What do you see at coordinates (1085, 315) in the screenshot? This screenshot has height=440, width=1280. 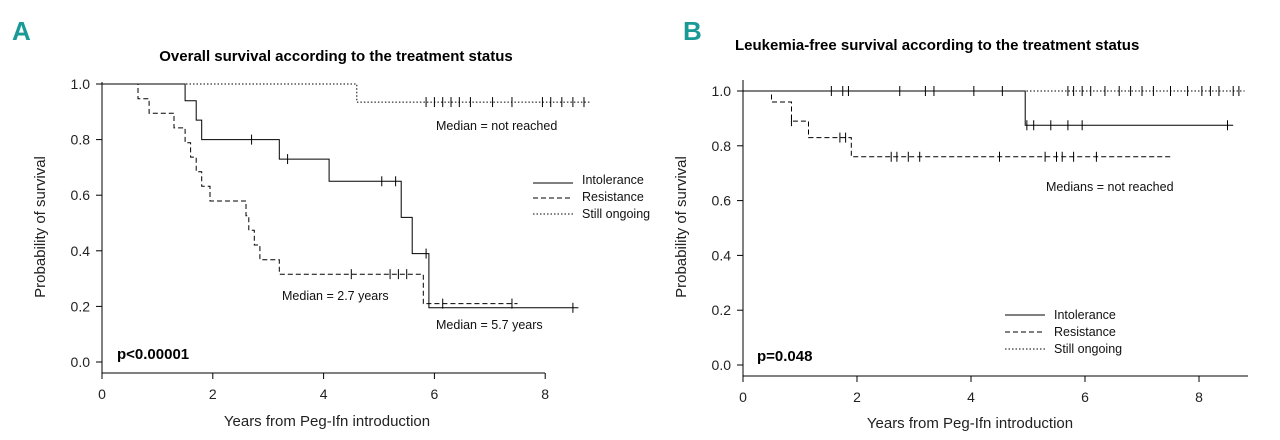 I see `panel-b-legend-label-intolerance: Intolerance` at bounding box center [1085, 315].